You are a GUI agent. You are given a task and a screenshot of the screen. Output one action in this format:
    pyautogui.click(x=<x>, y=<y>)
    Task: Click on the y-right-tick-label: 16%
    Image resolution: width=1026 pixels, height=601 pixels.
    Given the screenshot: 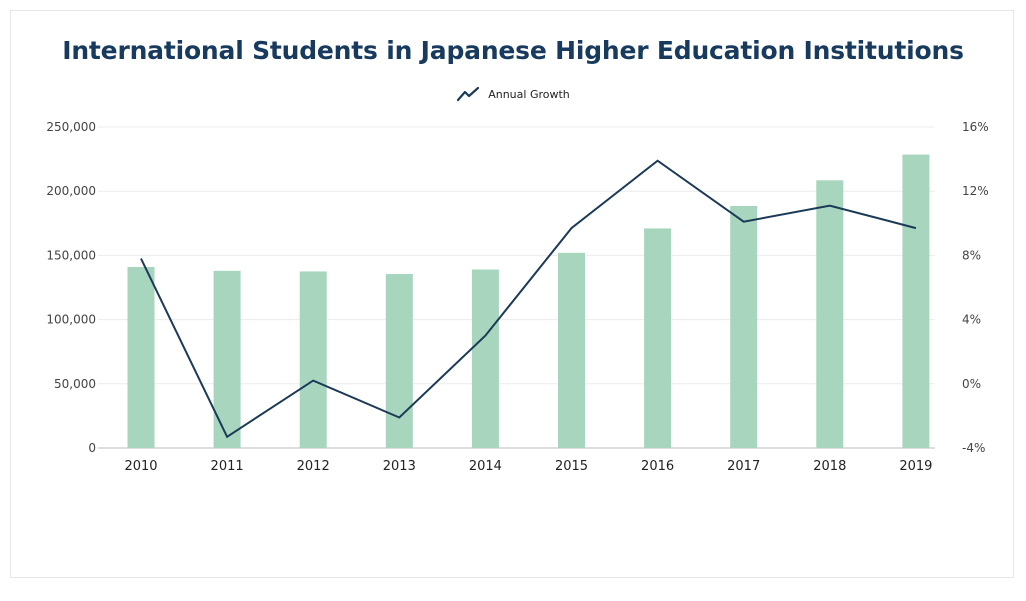 What is the action you would take?
    pyautogui.click(x=975, y=127)
    